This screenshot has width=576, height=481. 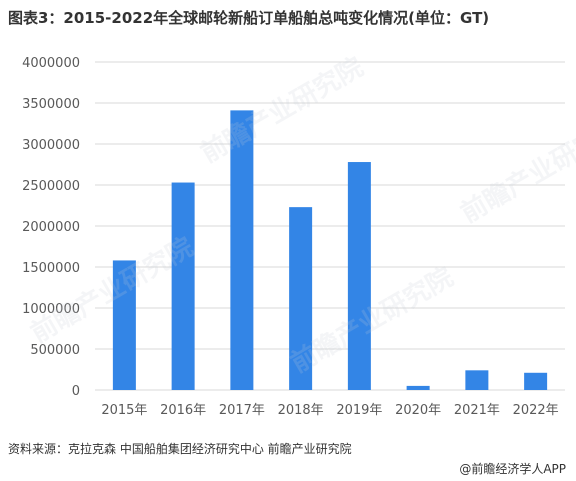 I want to click on y-tick-label: 3000000, so click(x=51, y=145).